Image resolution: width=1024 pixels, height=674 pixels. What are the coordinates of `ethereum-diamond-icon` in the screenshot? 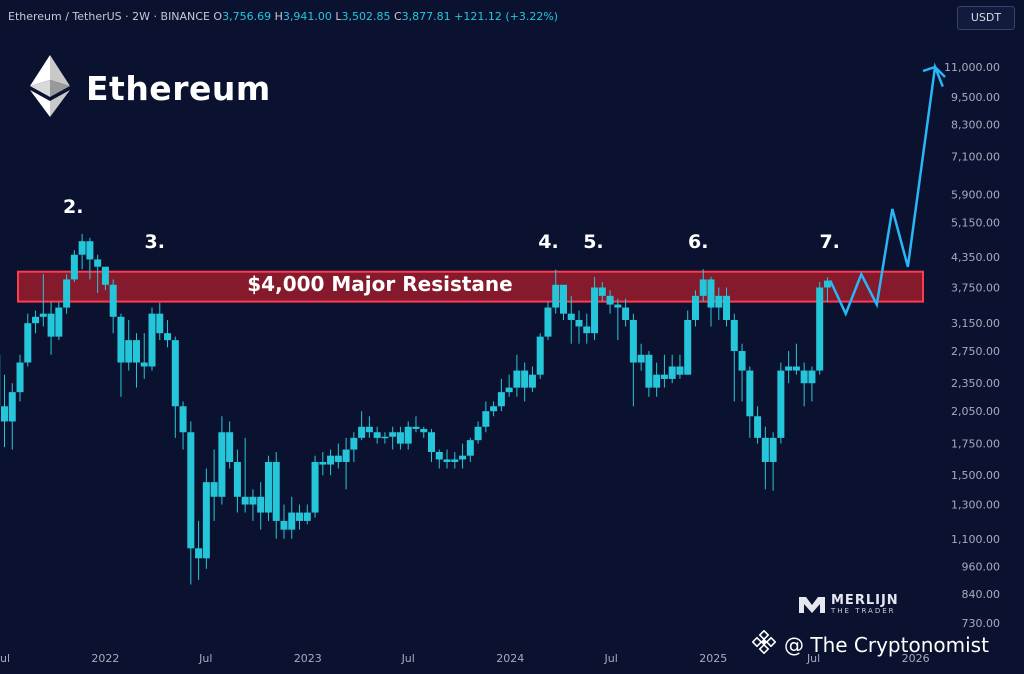 It's located at (50, 88).